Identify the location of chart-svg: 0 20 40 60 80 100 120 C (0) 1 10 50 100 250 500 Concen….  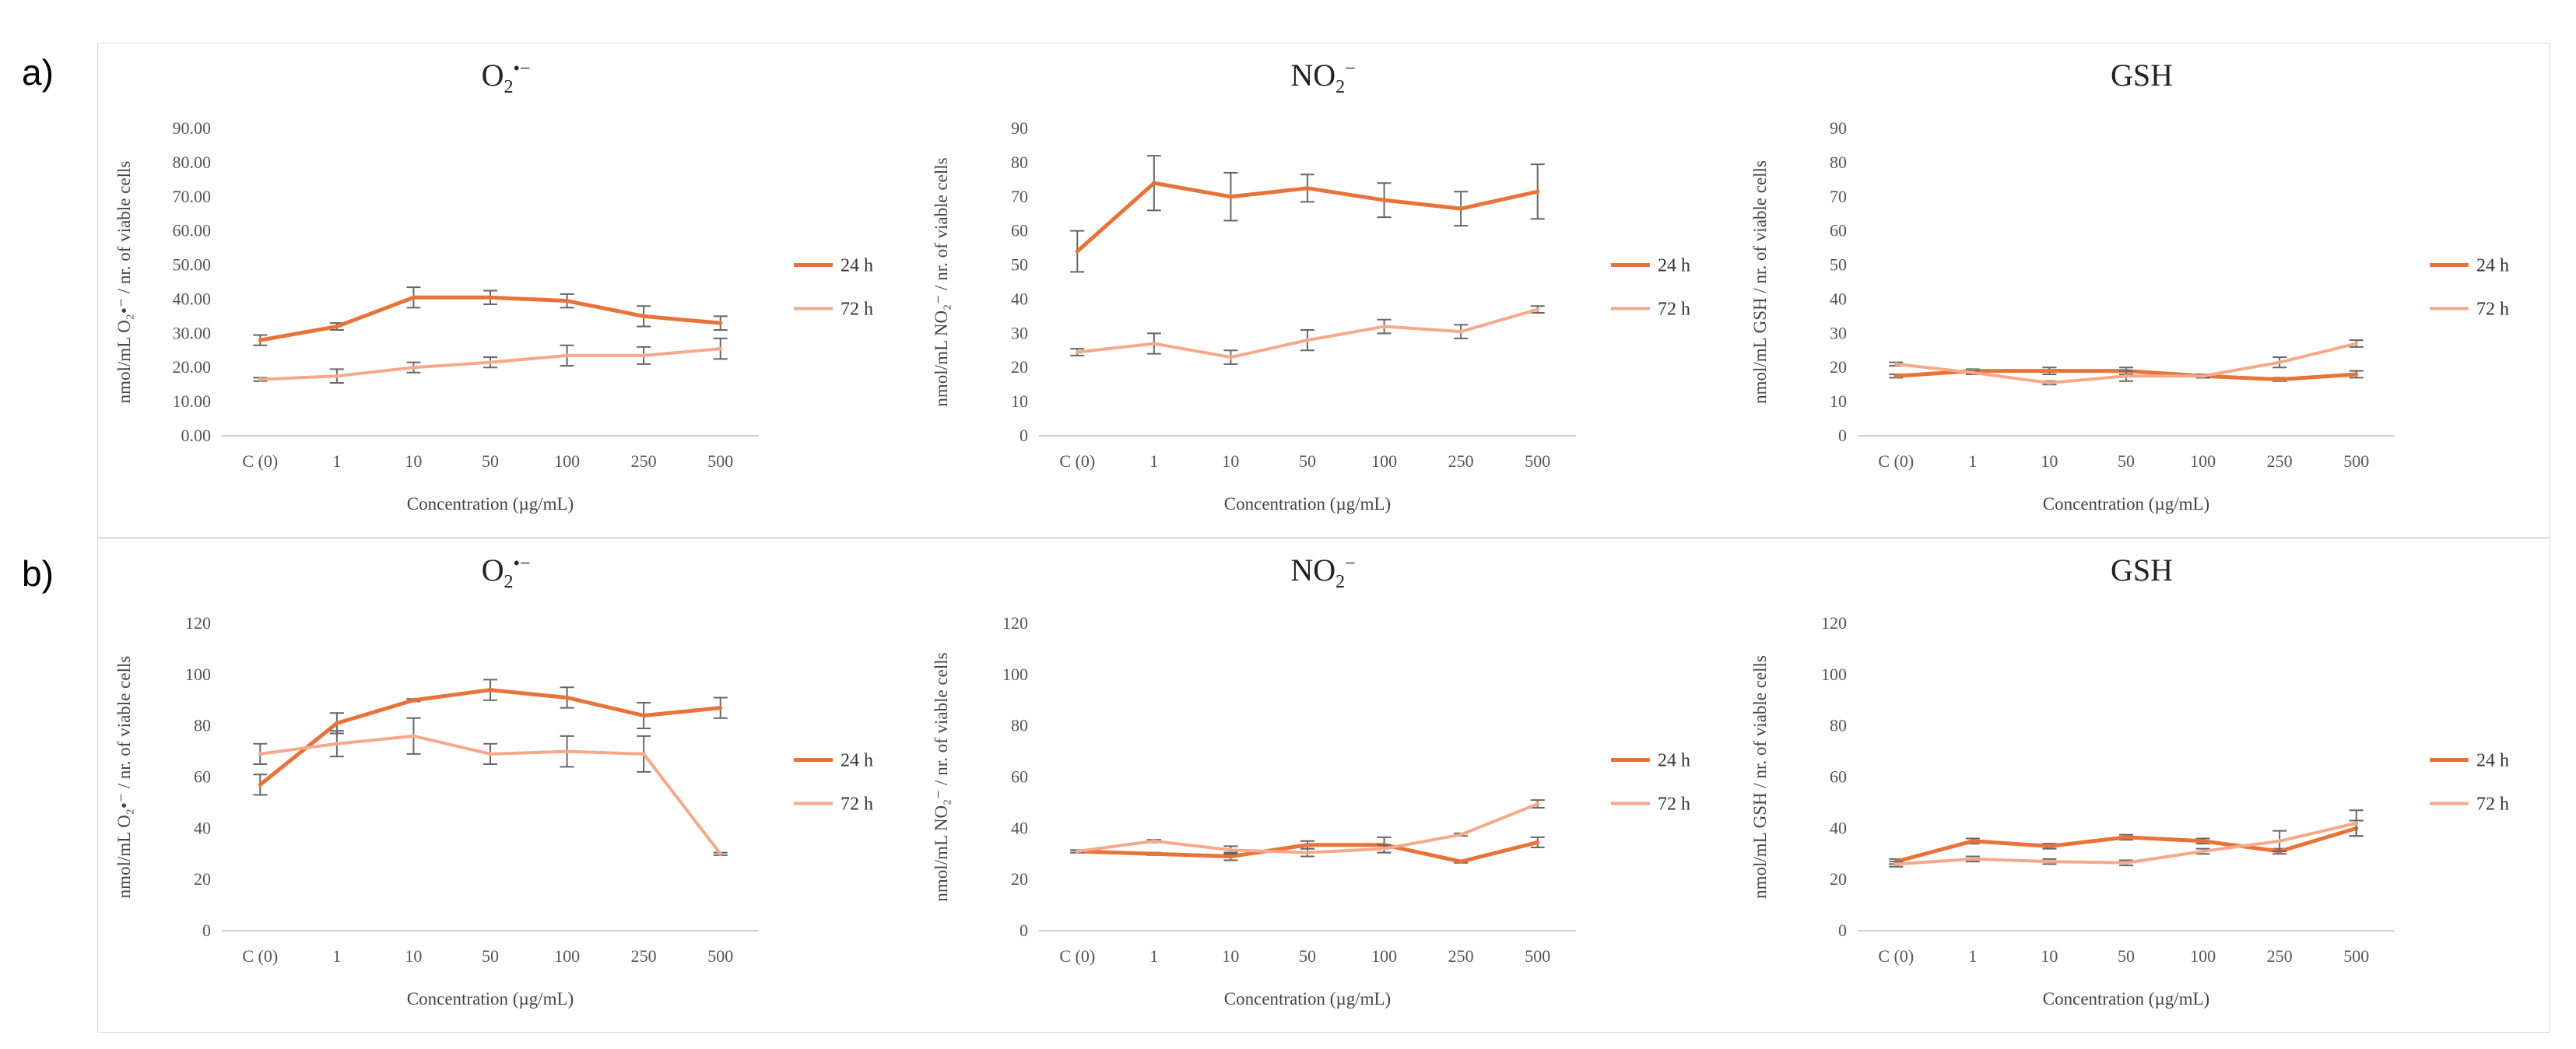
(2130, 811).